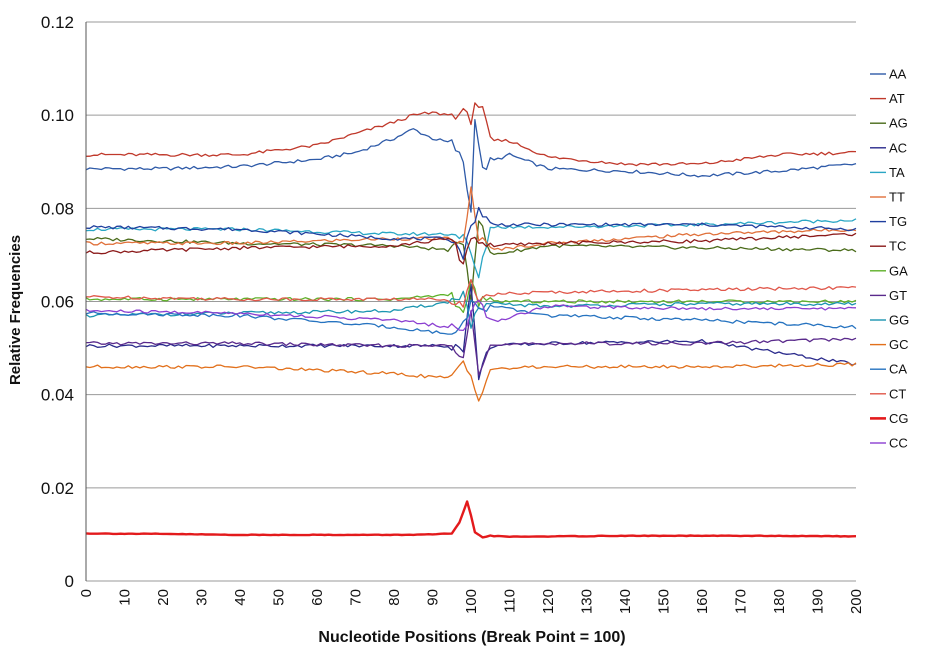  I want to click on x-tick-label: 100, so click(471, 601).